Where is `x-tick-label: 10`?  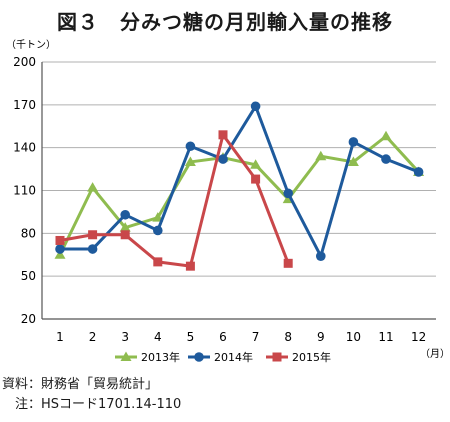 x-tick-label: 10 is located at coordinates (353, 337).